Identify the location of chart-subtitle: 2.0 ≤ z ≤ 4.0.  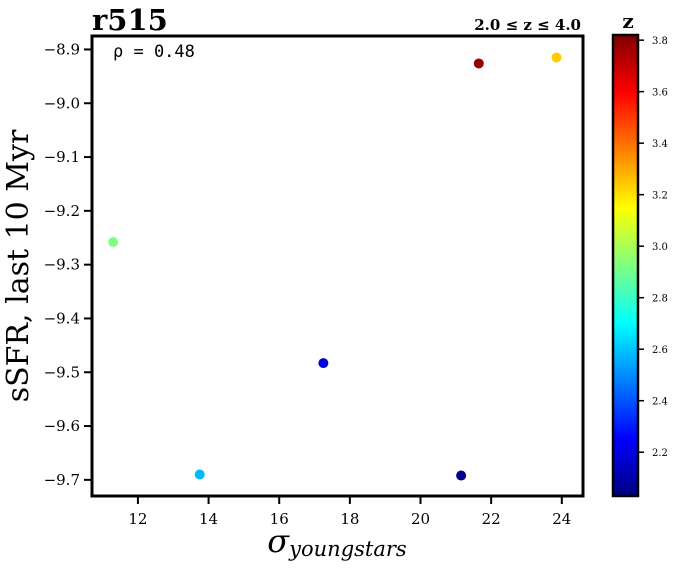
(527, 25).